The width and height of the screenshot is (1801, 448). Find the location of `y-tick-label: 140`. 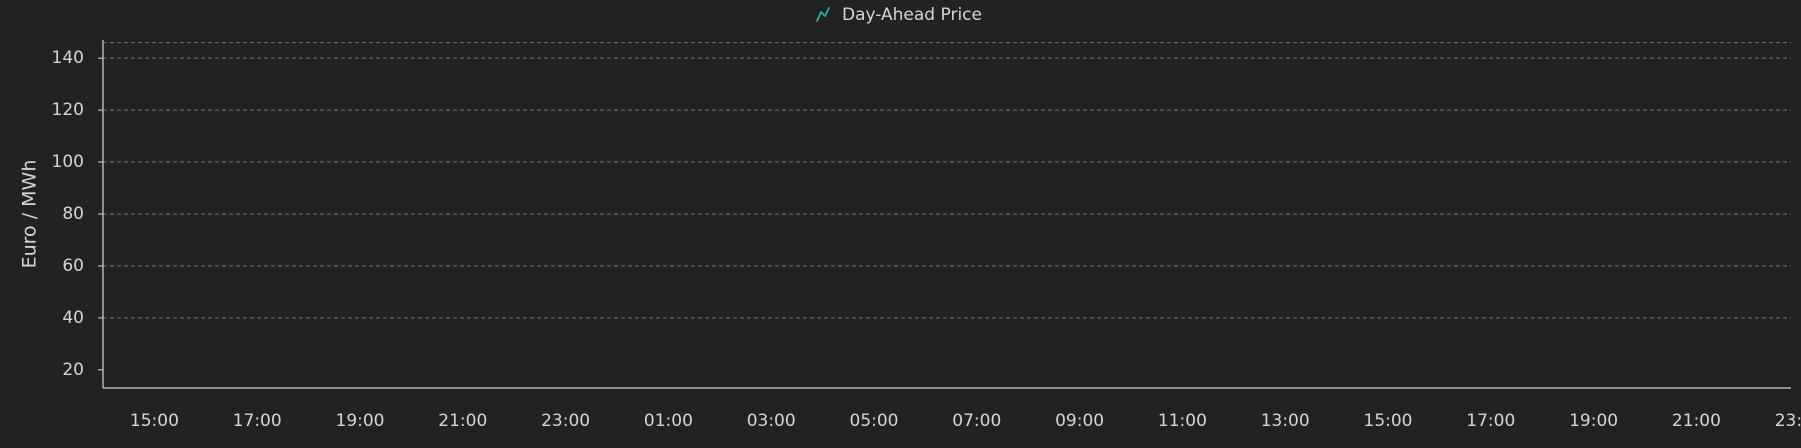

y-tick-label: 140 is located at coordinates (68, 58).